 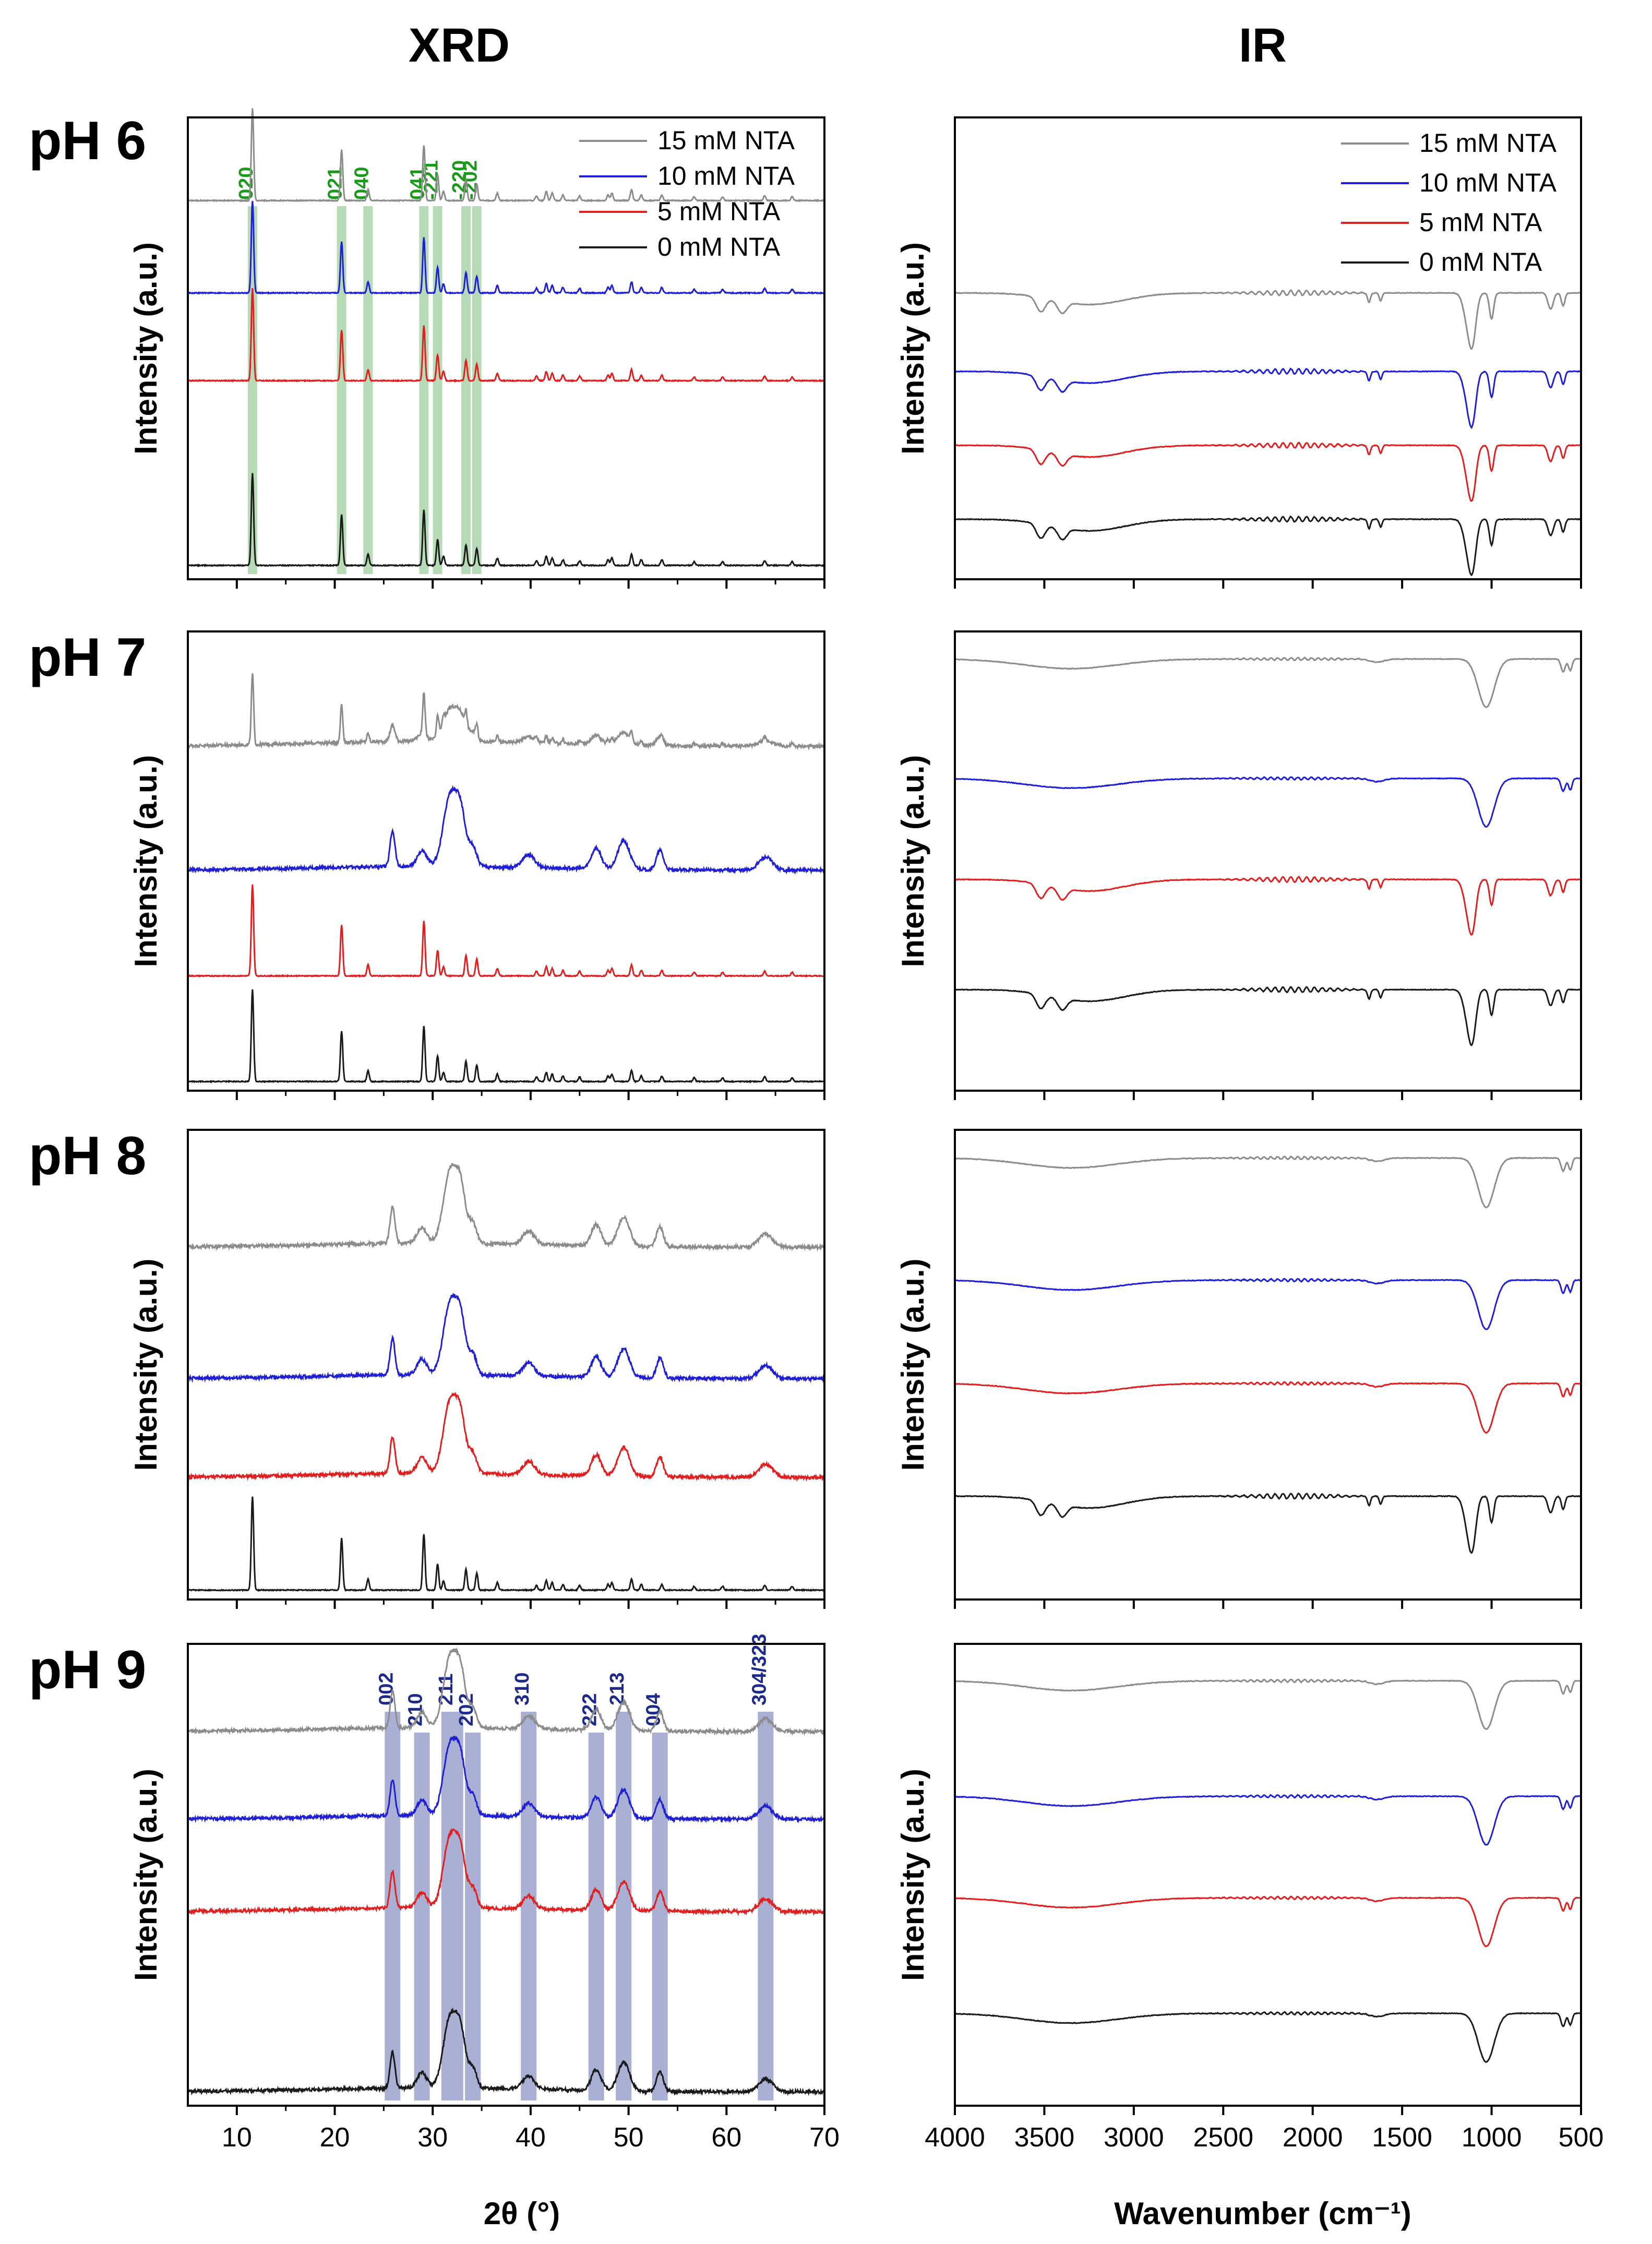 What do you see at coordinates (629, 2137) in the screenshot?
I see `xrd-x-tick-label: 50` at bounding box center [629, 2137].